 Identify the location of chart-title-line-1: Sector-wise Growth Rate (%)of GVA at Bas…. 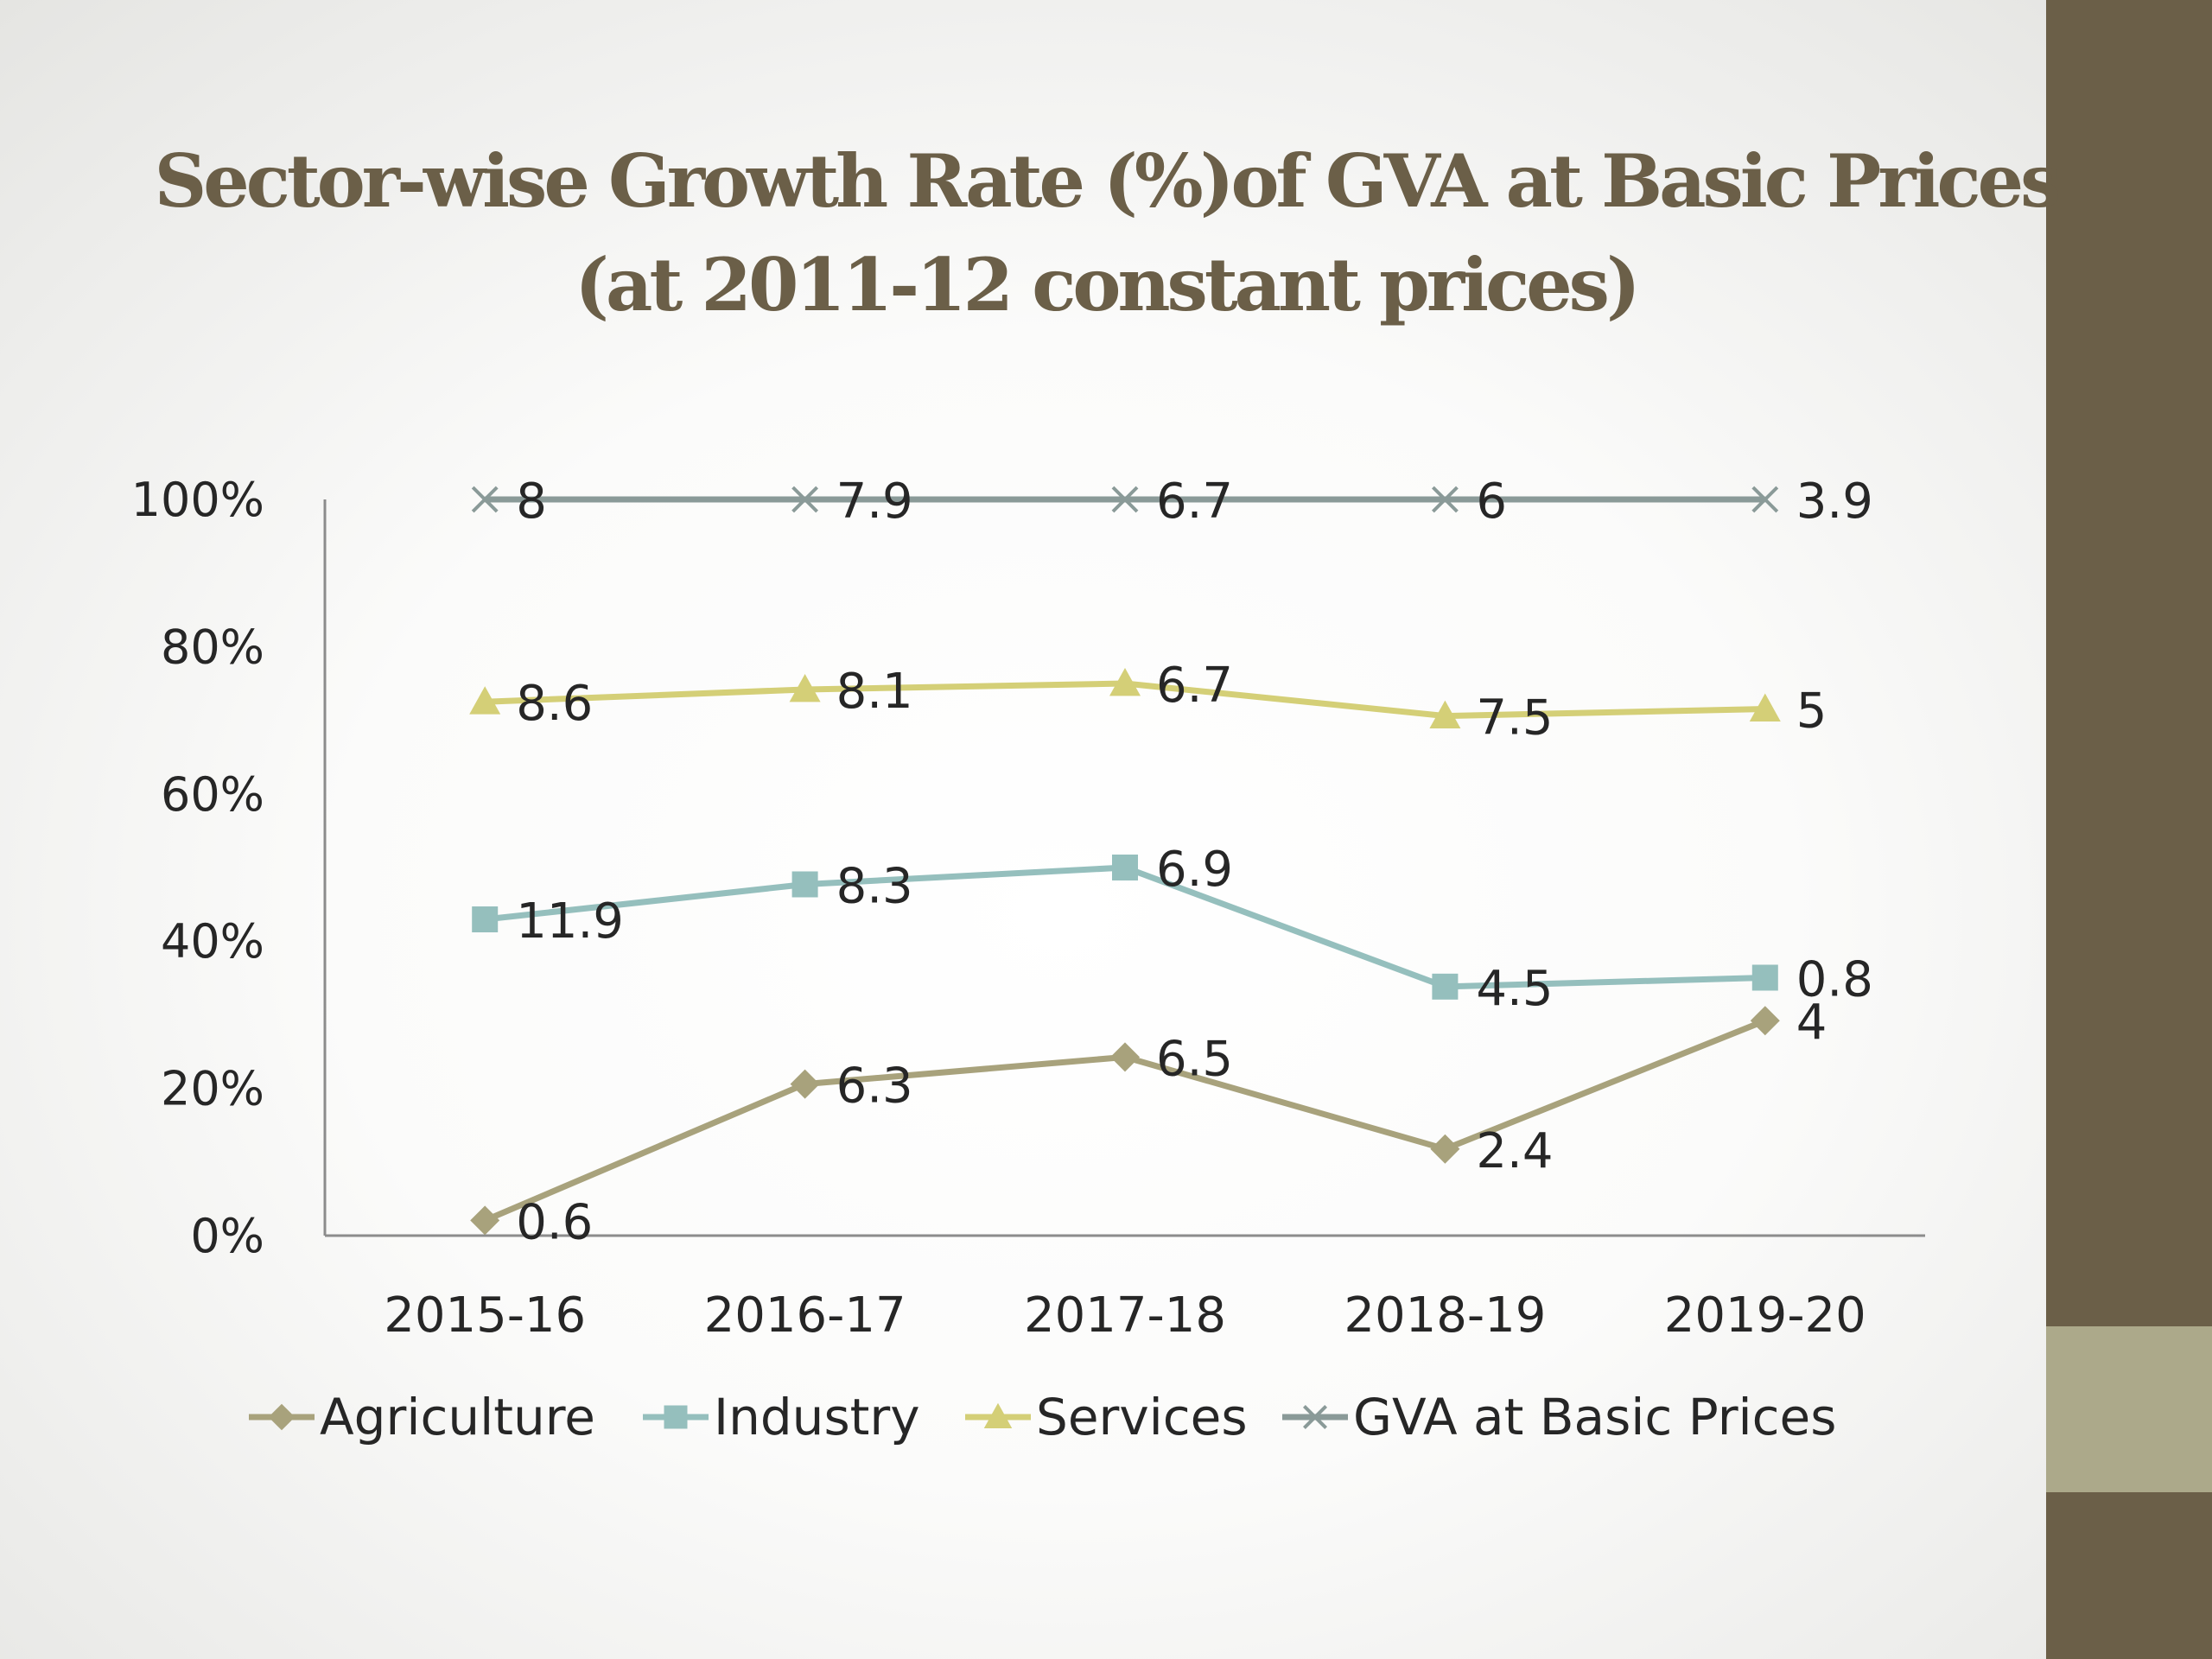
(1108, 181).